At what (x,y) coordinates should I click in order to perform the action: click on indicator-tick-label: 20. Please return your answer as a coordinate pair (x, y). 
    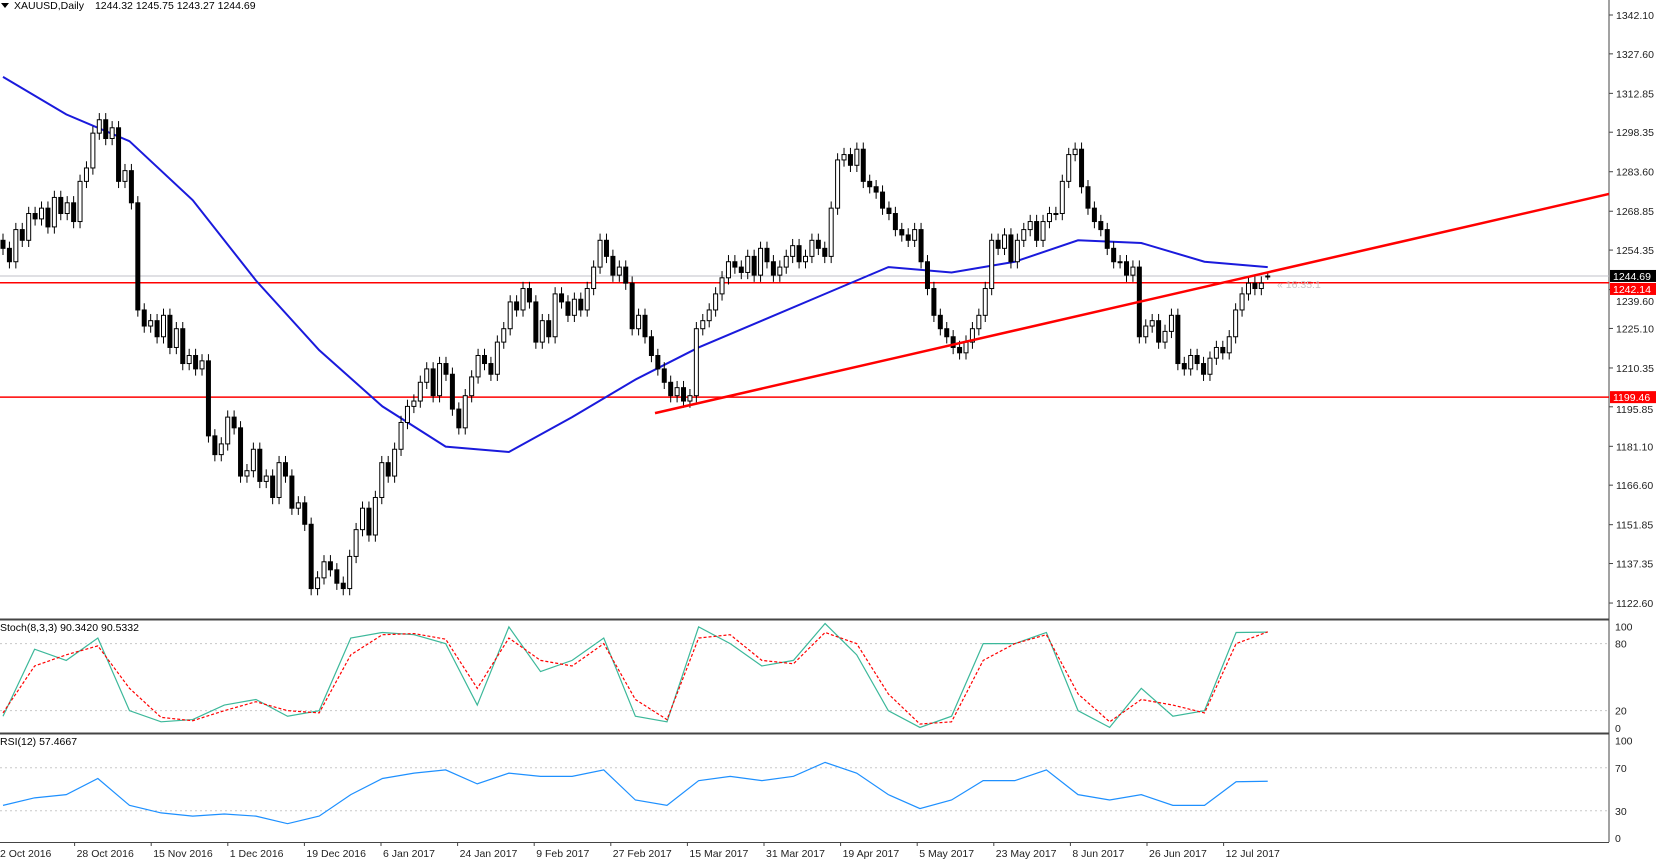
    Looking at the image, I should click on (1621, 712).